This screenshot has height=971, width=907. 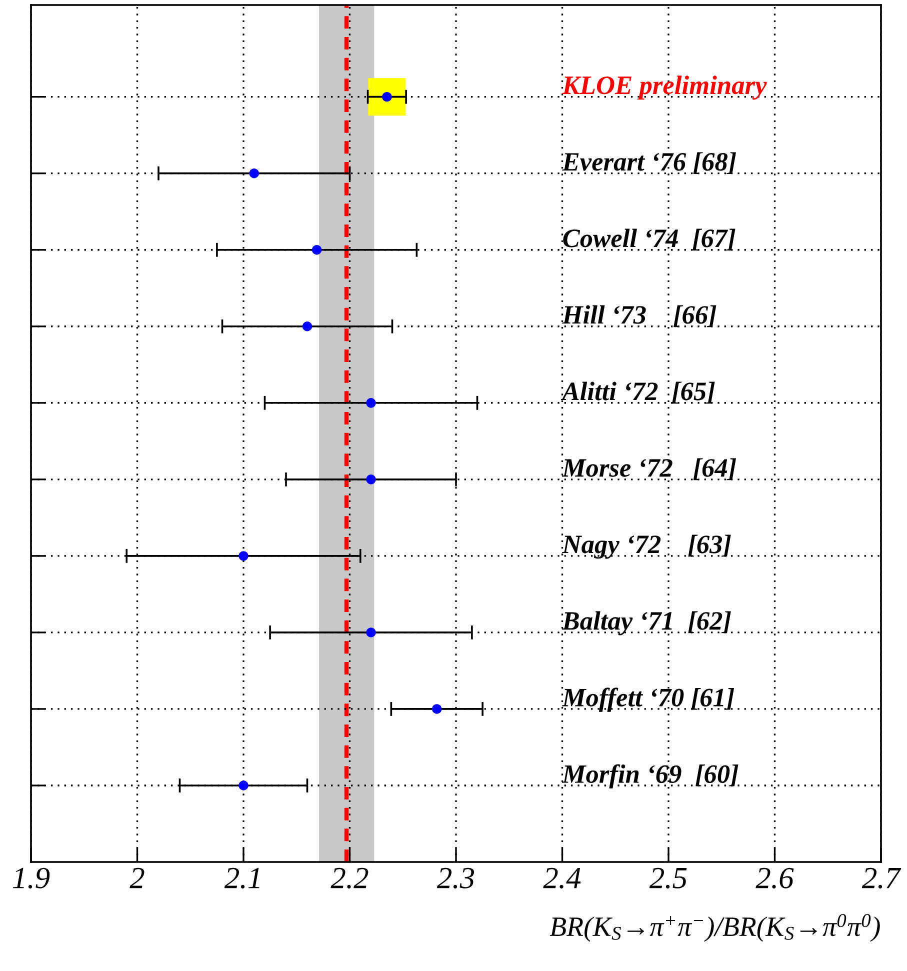 I want to click on text: BR(K$_{S}$→π$^{+}$π$^{−}$)/BR(K$_{S}$→π$^{0}$π$^{0}$), so click(x=715, y=928).